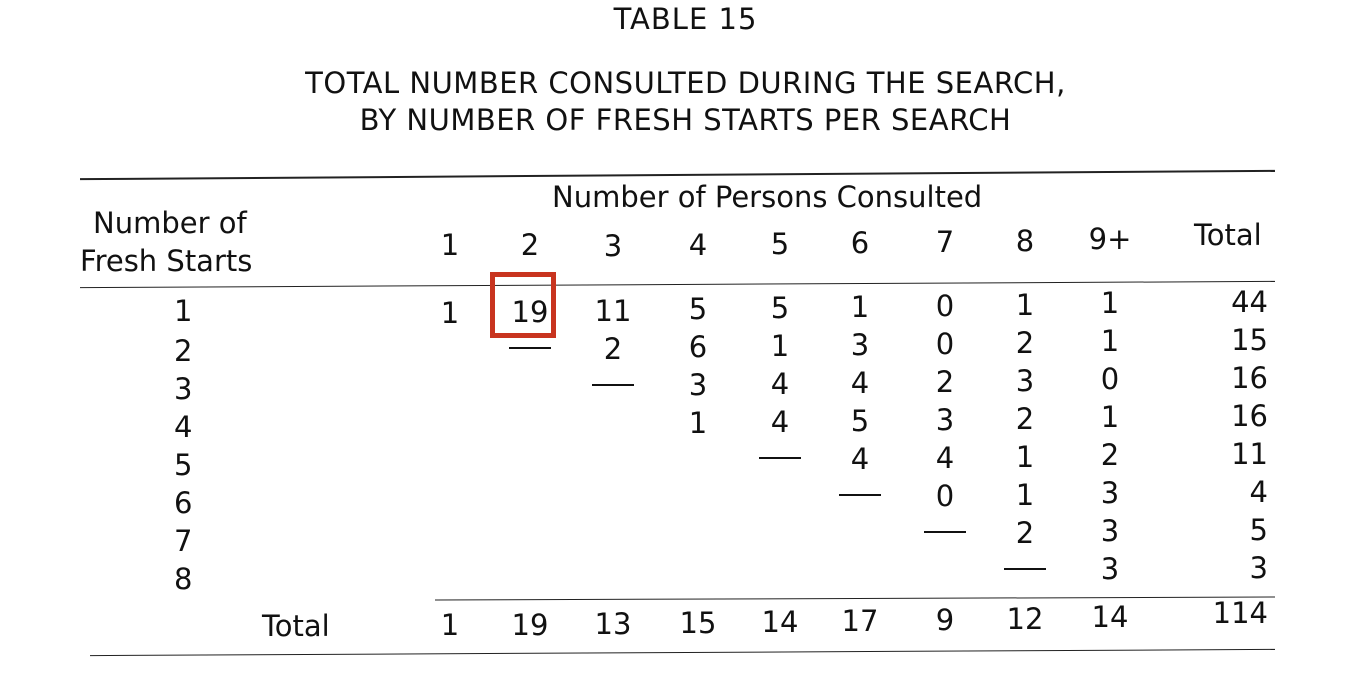  I want to click on row-label: 7, so click(183, 541).